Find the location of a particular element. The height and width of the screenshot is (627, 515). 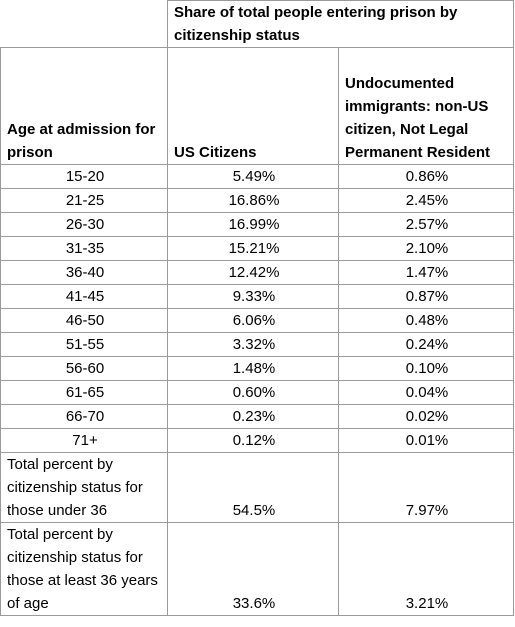

cell-age: 66-70 is located at coordinates (84, 416).